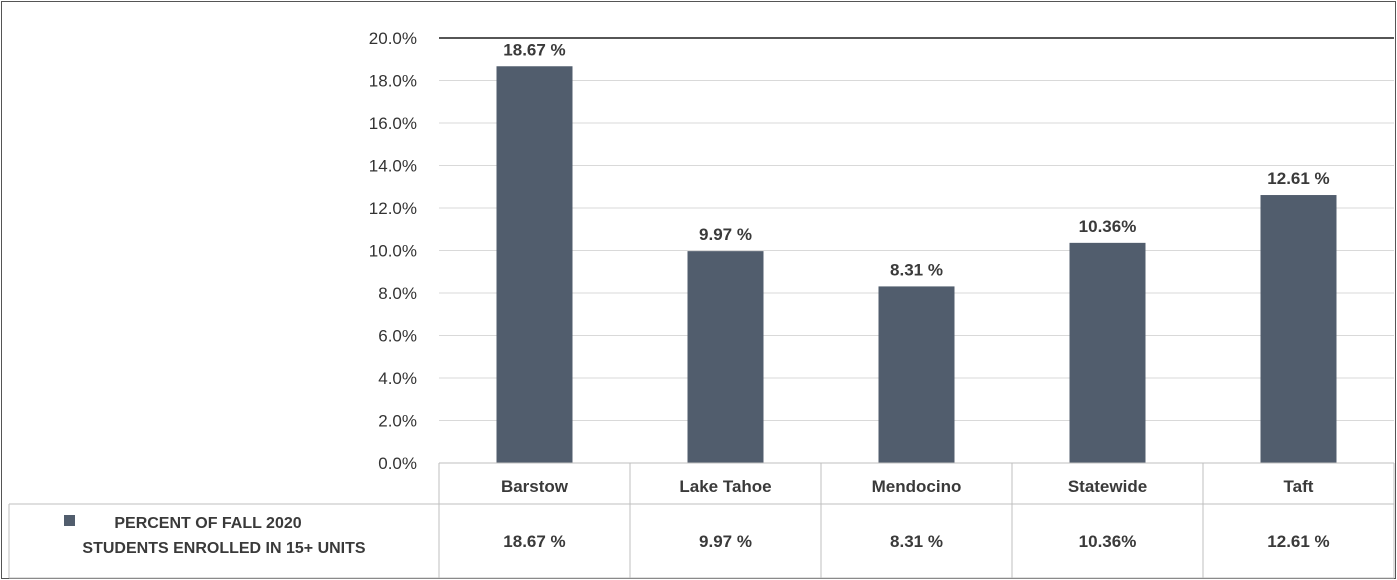 The width and height of the screenshot is (1397, 580). What do you see at coordinates (916, 269) in the screenshot?
I see `data-label: 8.31 %` at bounding box center [916, 269].